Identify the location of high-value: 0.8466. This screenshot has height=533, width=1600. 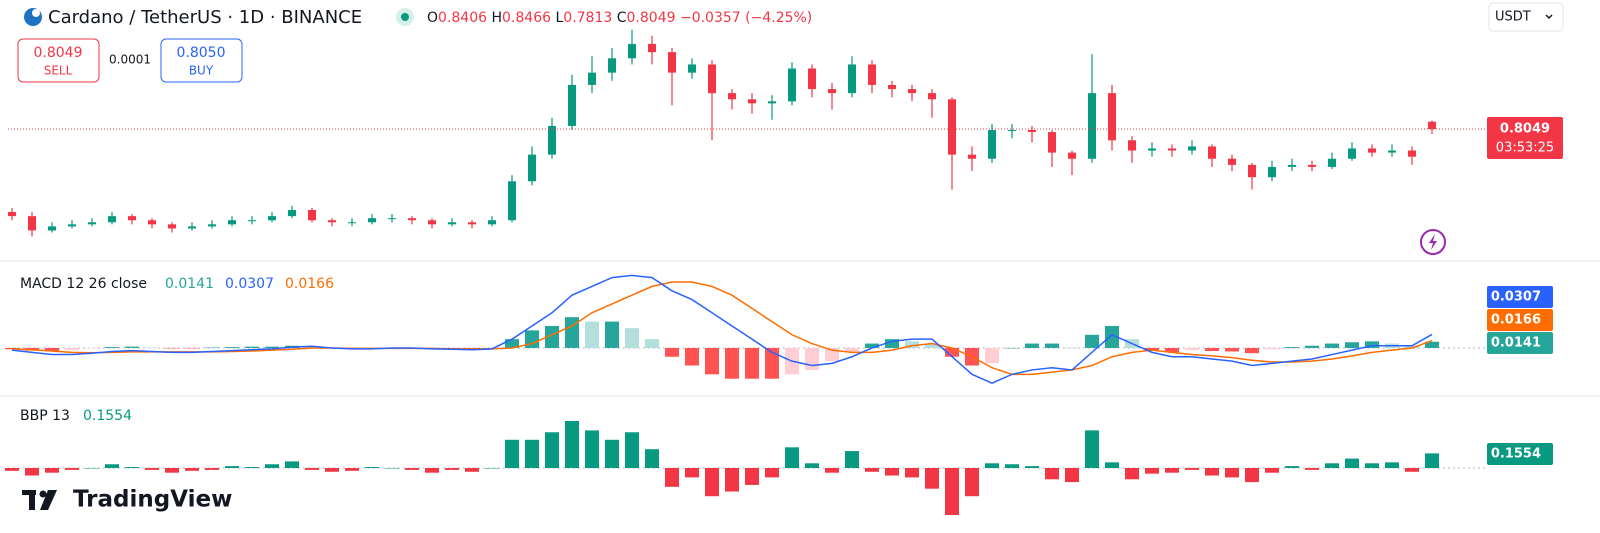
(526, 18).